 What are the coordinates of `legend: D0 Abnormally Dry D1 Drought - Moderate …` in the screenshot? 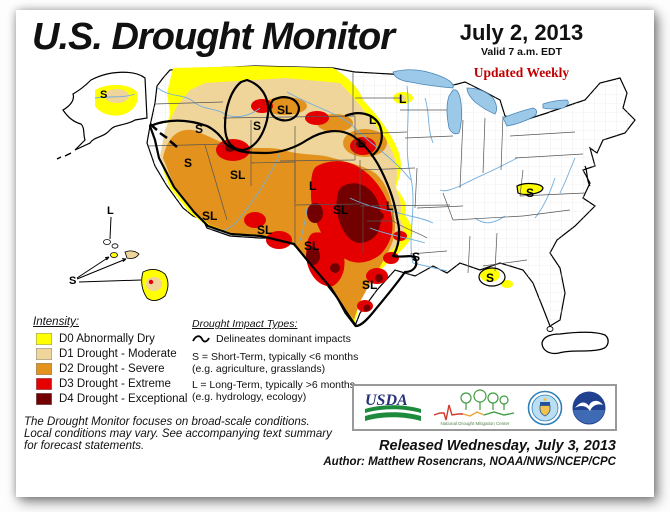 It's located at (111, 368).